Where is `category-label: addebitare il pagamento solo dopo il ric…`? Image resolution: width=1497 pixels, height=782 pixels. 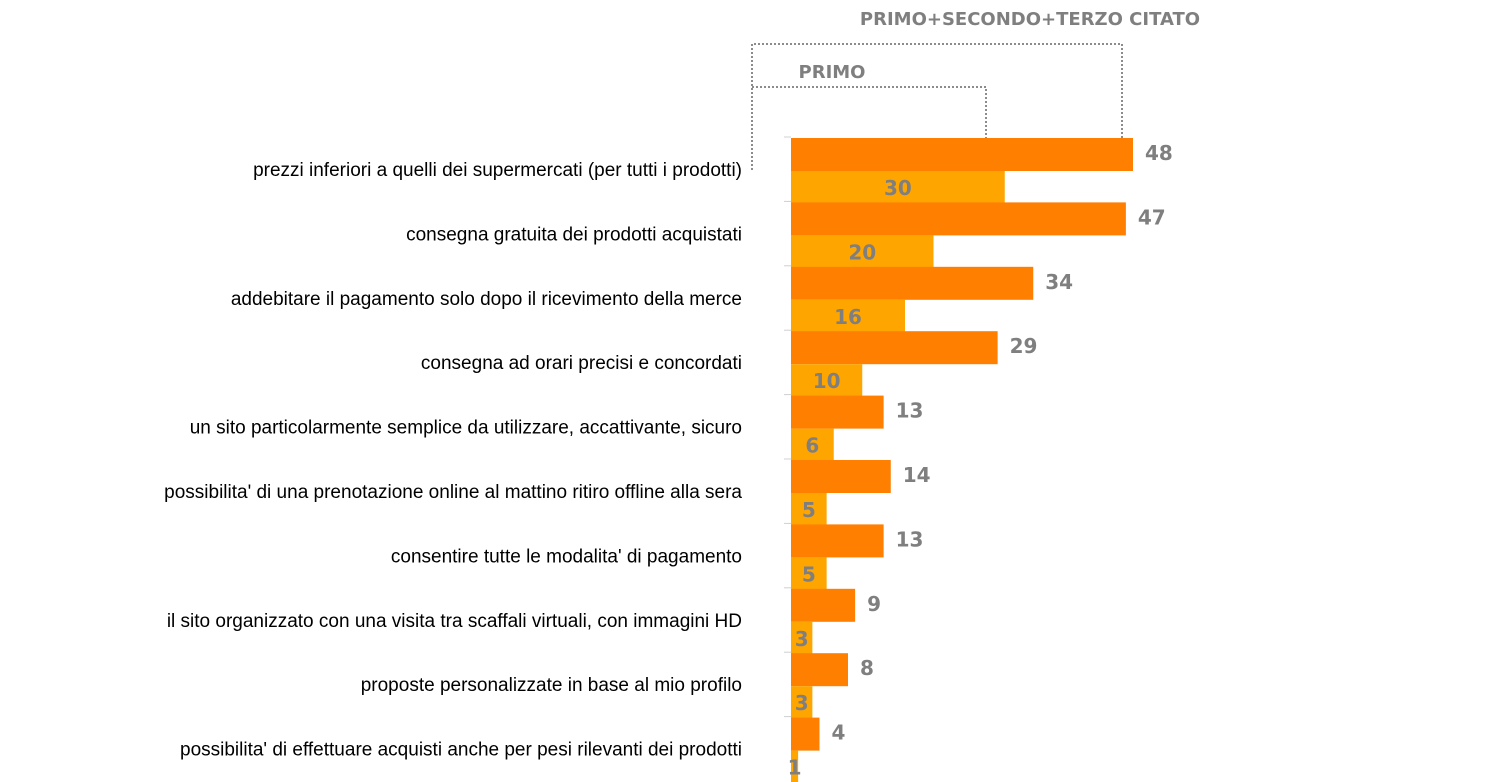 category-label: addebitare il pagamento solo dopo il ric… is located at coordinates (486, 299).